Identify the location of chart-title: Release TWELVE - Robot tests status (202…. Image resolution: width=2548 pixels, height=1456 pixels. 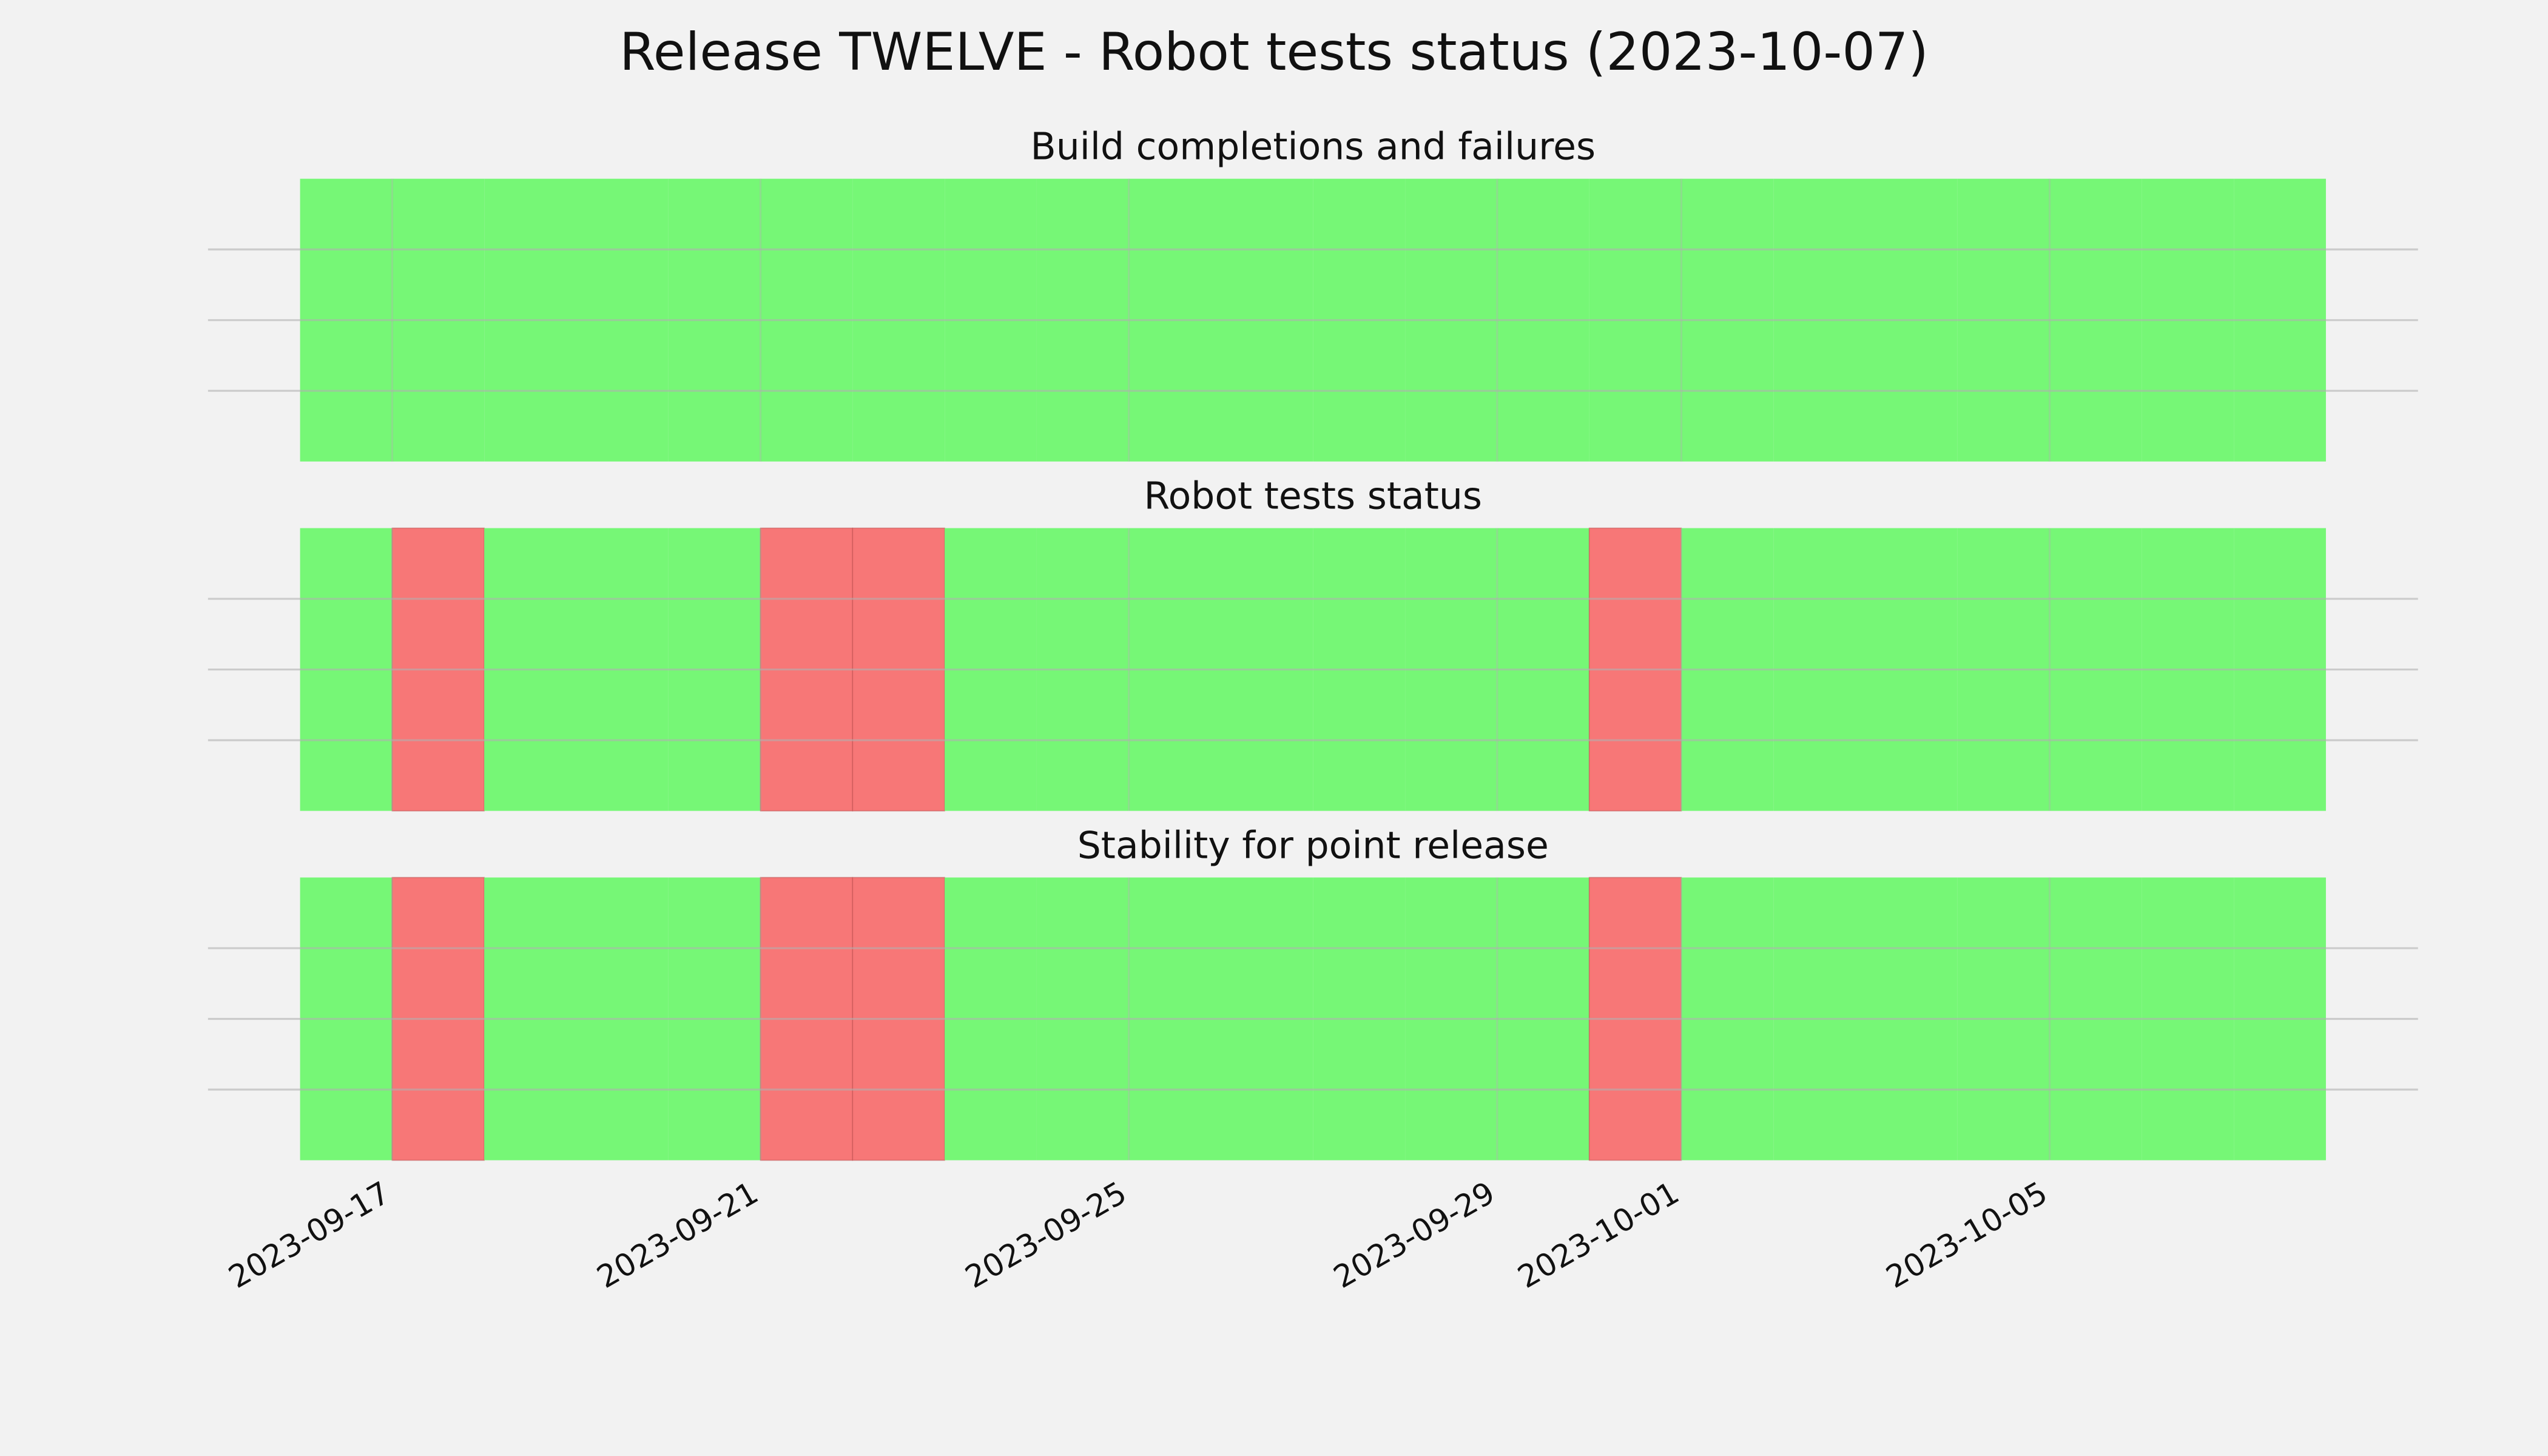
(1274, 52).